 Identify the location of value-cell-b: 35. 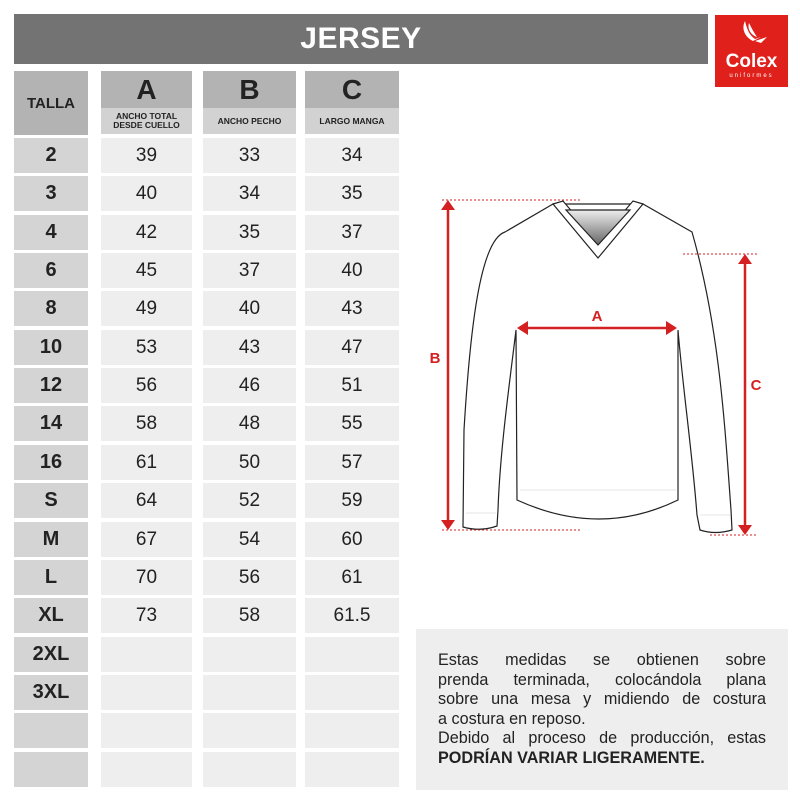
(249, 232).